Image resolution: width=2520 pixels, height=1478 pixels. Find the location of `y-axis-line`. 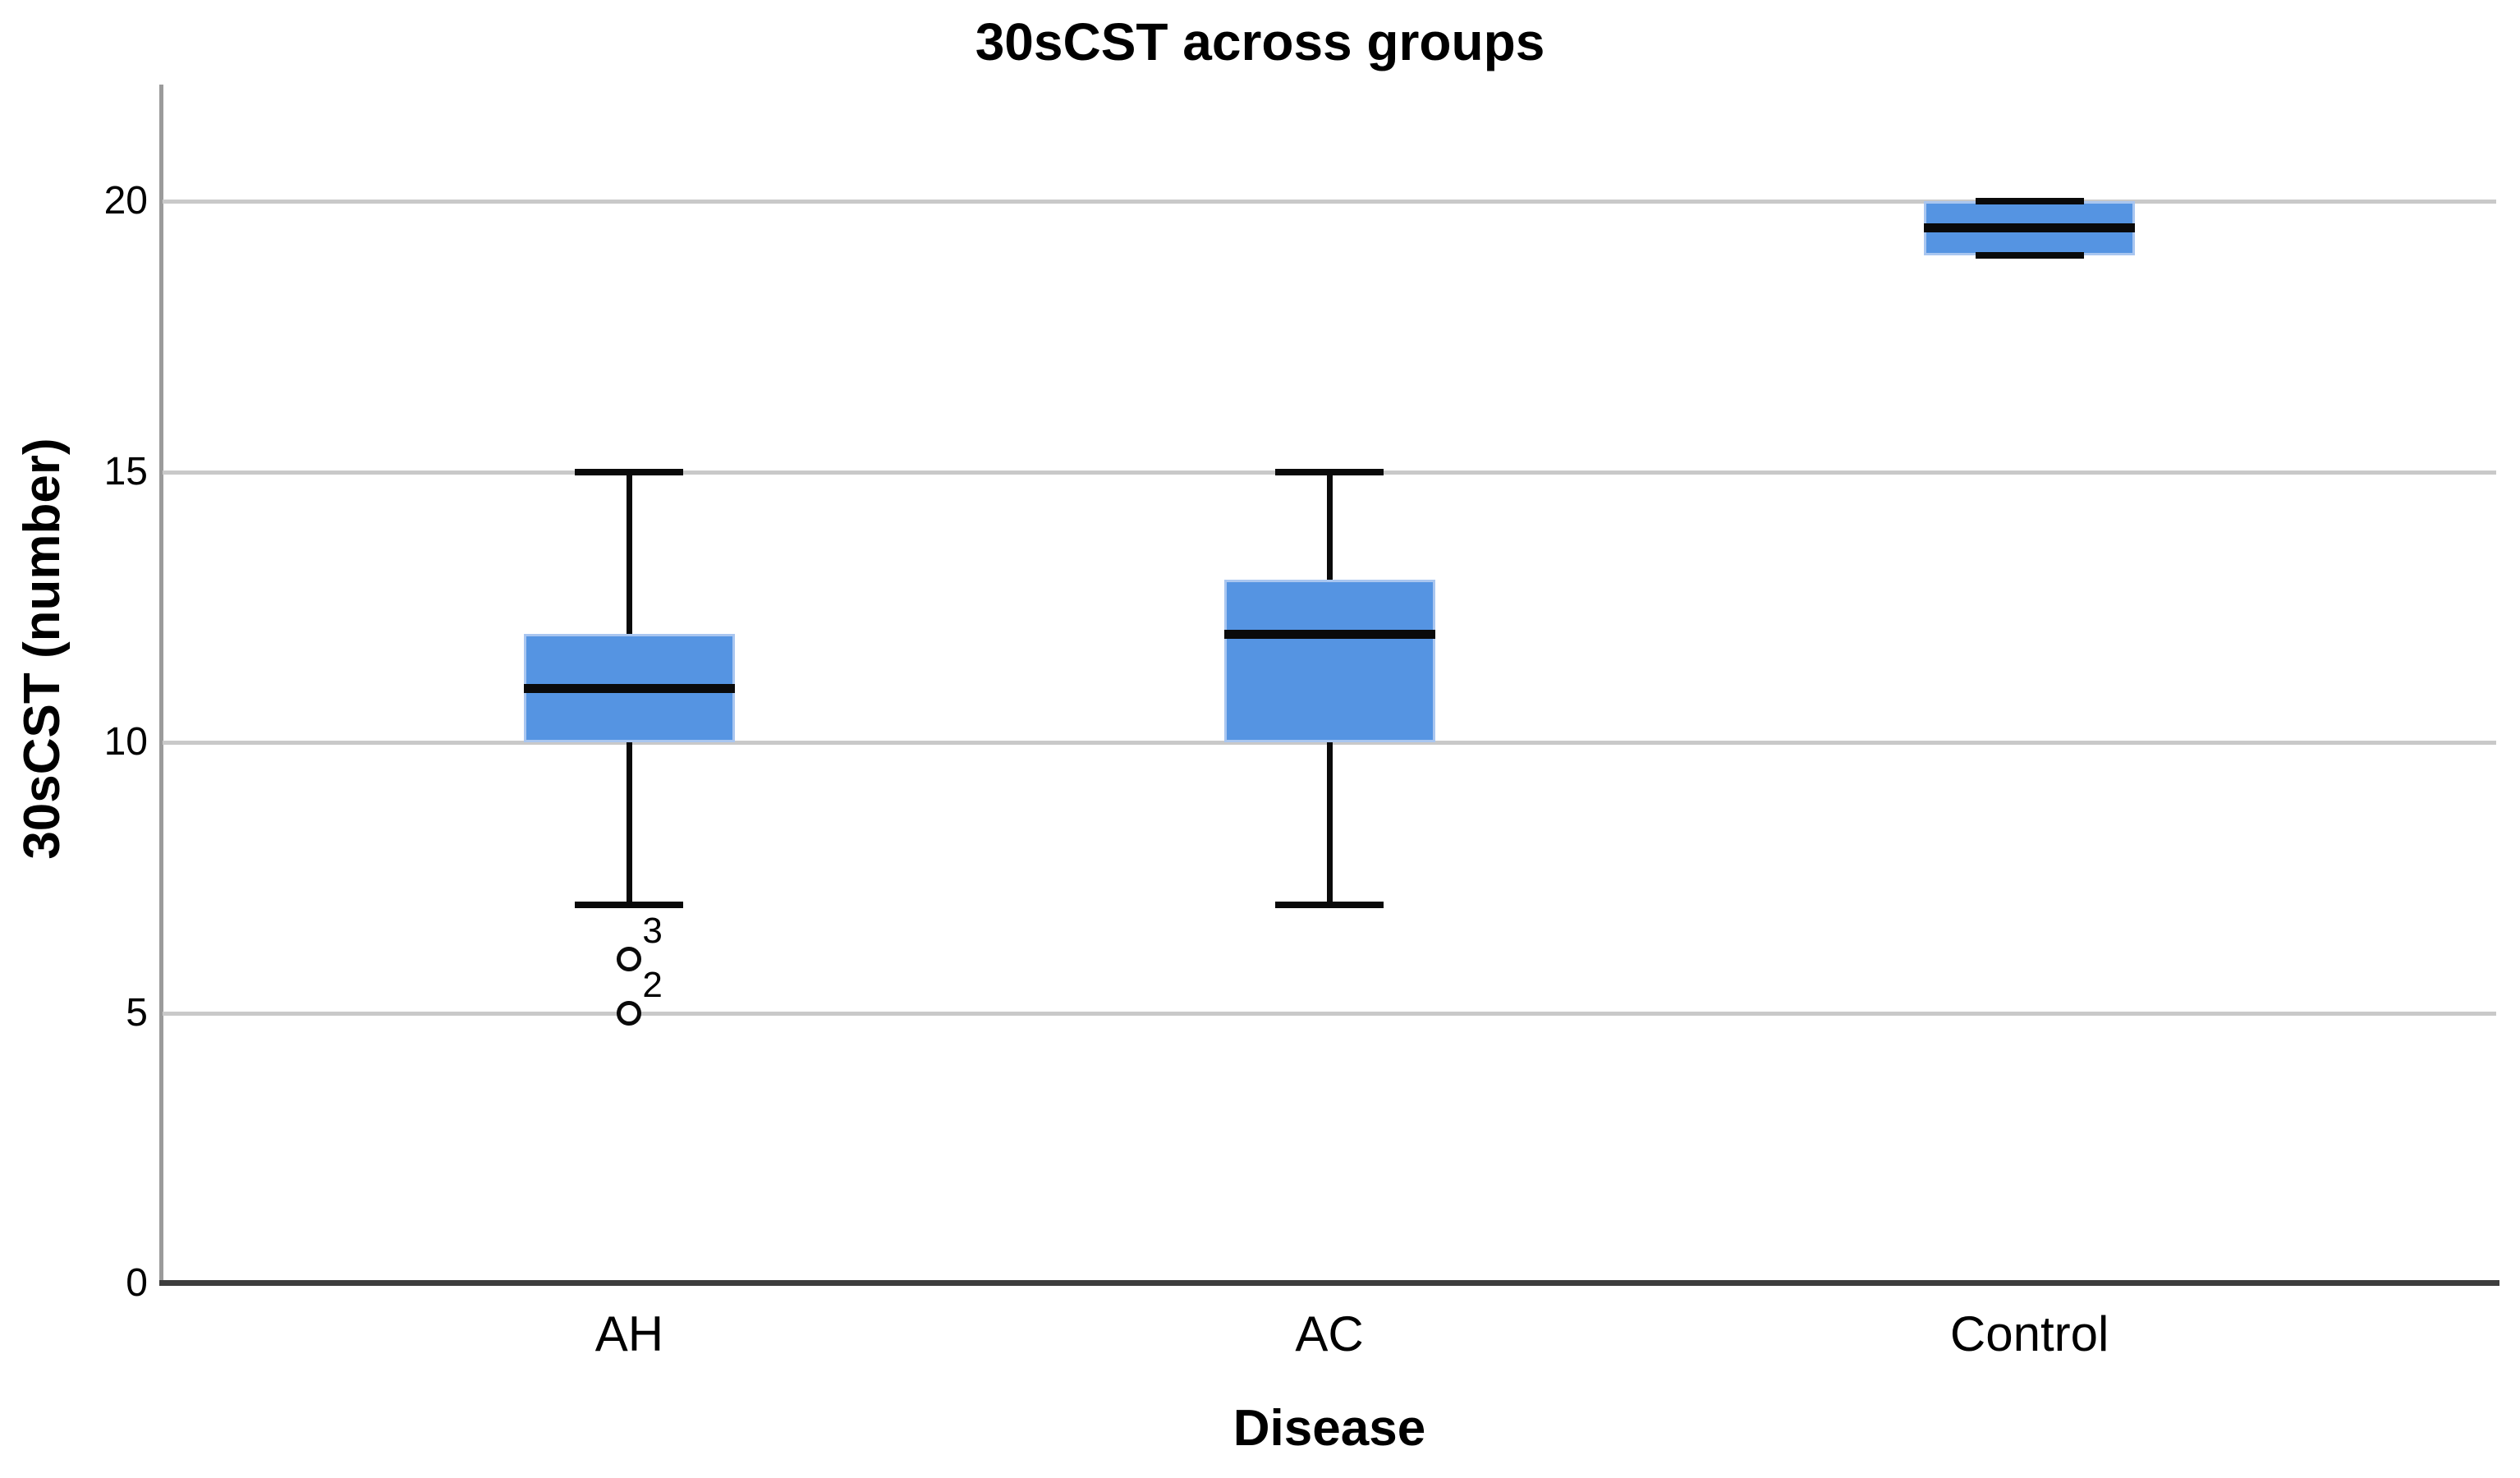

y-axis-line is located at coordinates (161, 684).